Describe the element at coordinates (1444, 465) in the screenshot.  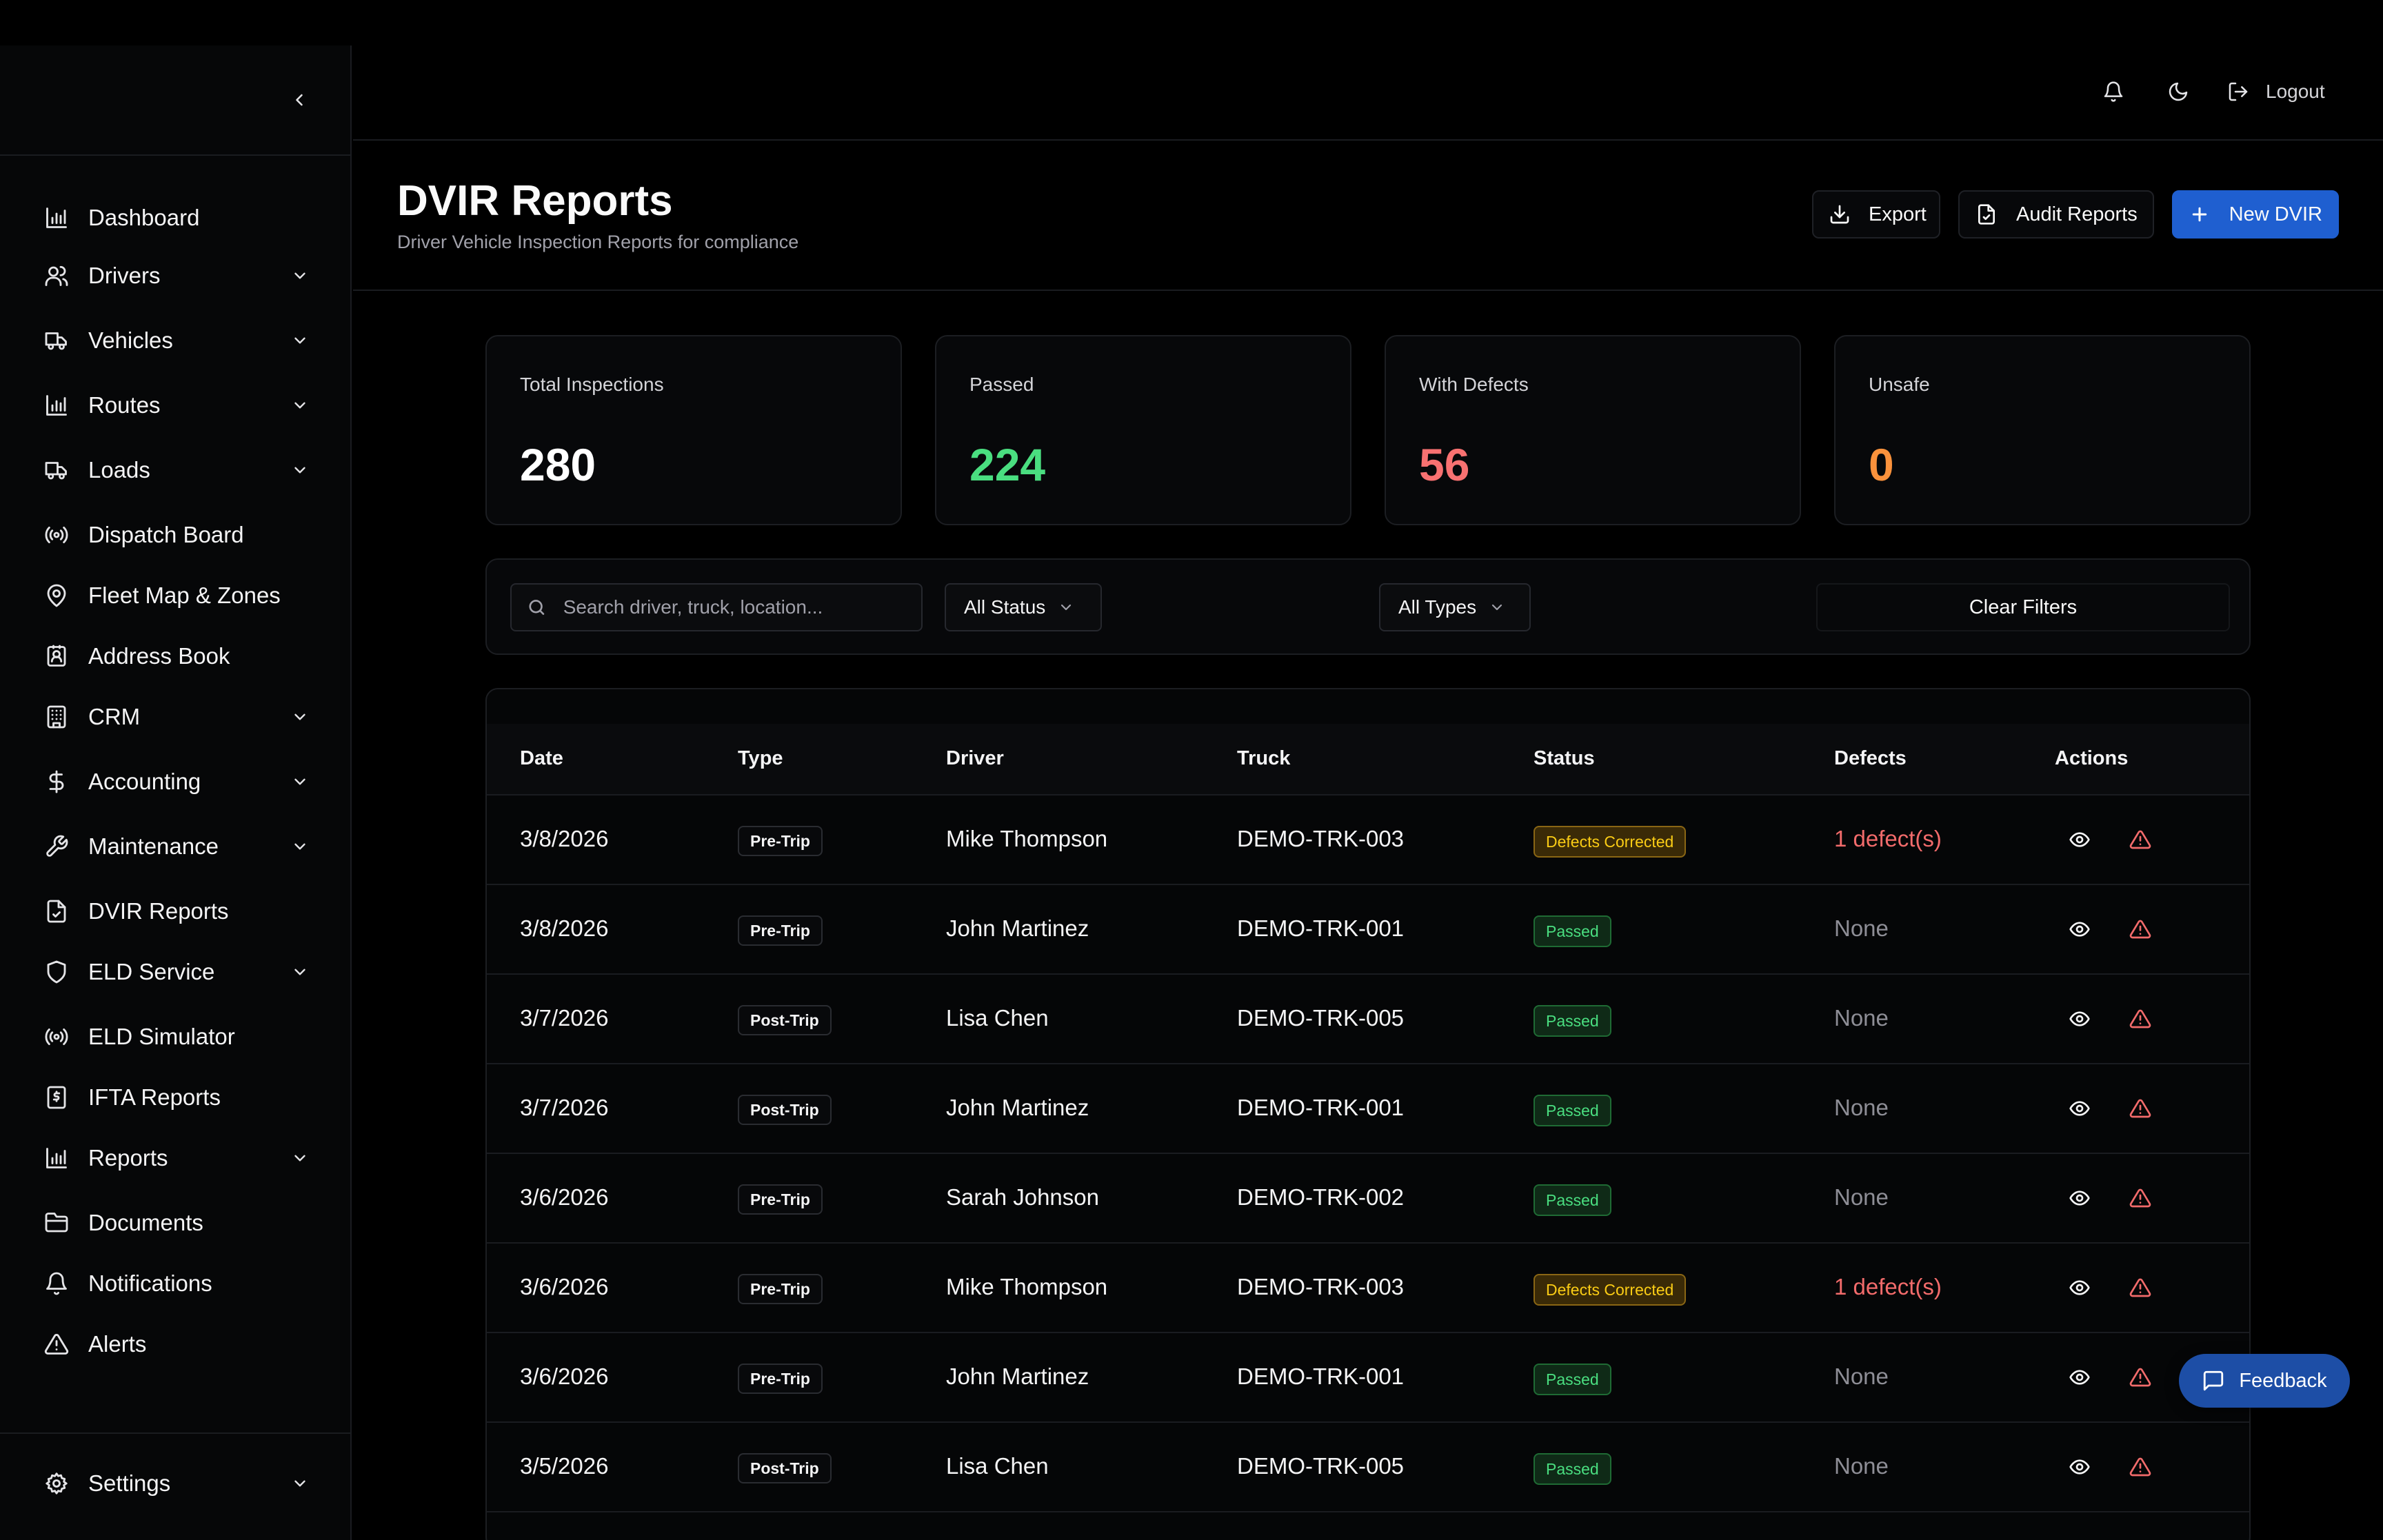
I see `stat-value: 56` at that location.